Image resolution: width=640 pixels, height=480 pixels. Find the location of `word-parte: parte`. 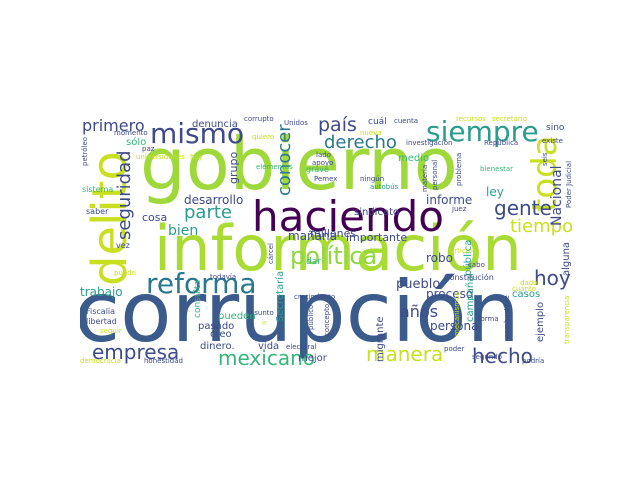

word-parte: parte is located at coordinates (208, 212).